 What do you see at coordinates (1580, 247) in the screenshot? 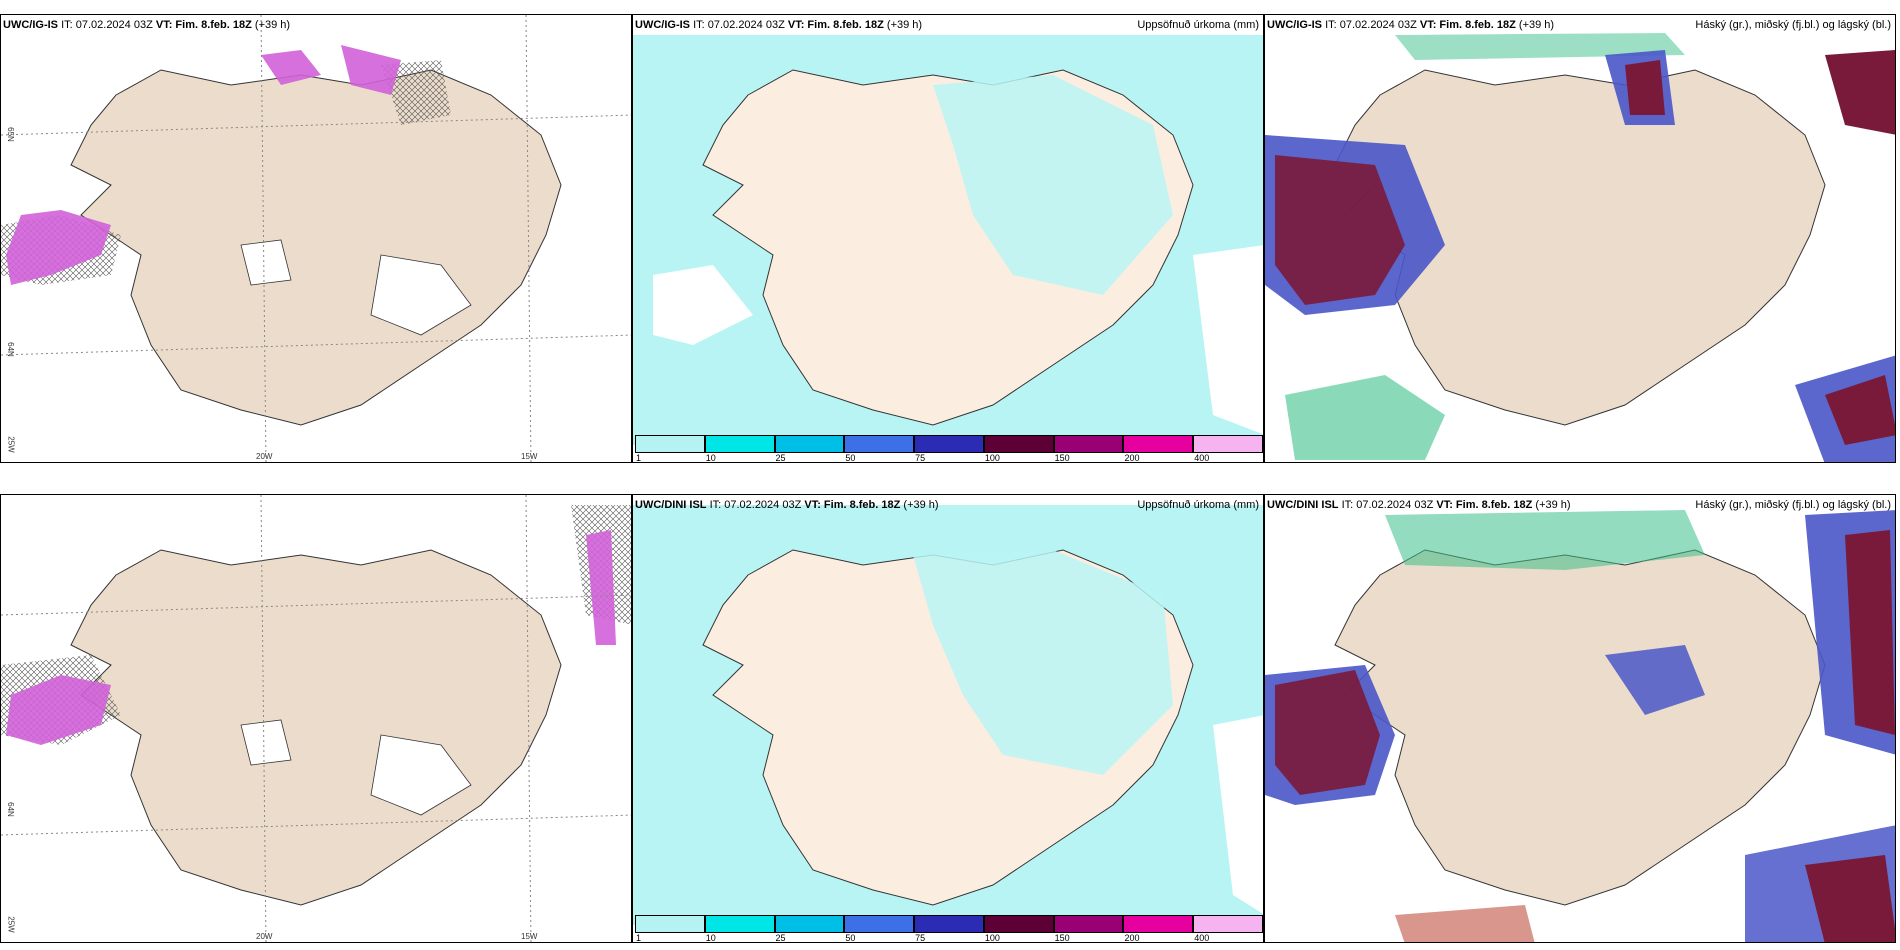
I see `cloud-map-top` at bounding box center [1580, 247].